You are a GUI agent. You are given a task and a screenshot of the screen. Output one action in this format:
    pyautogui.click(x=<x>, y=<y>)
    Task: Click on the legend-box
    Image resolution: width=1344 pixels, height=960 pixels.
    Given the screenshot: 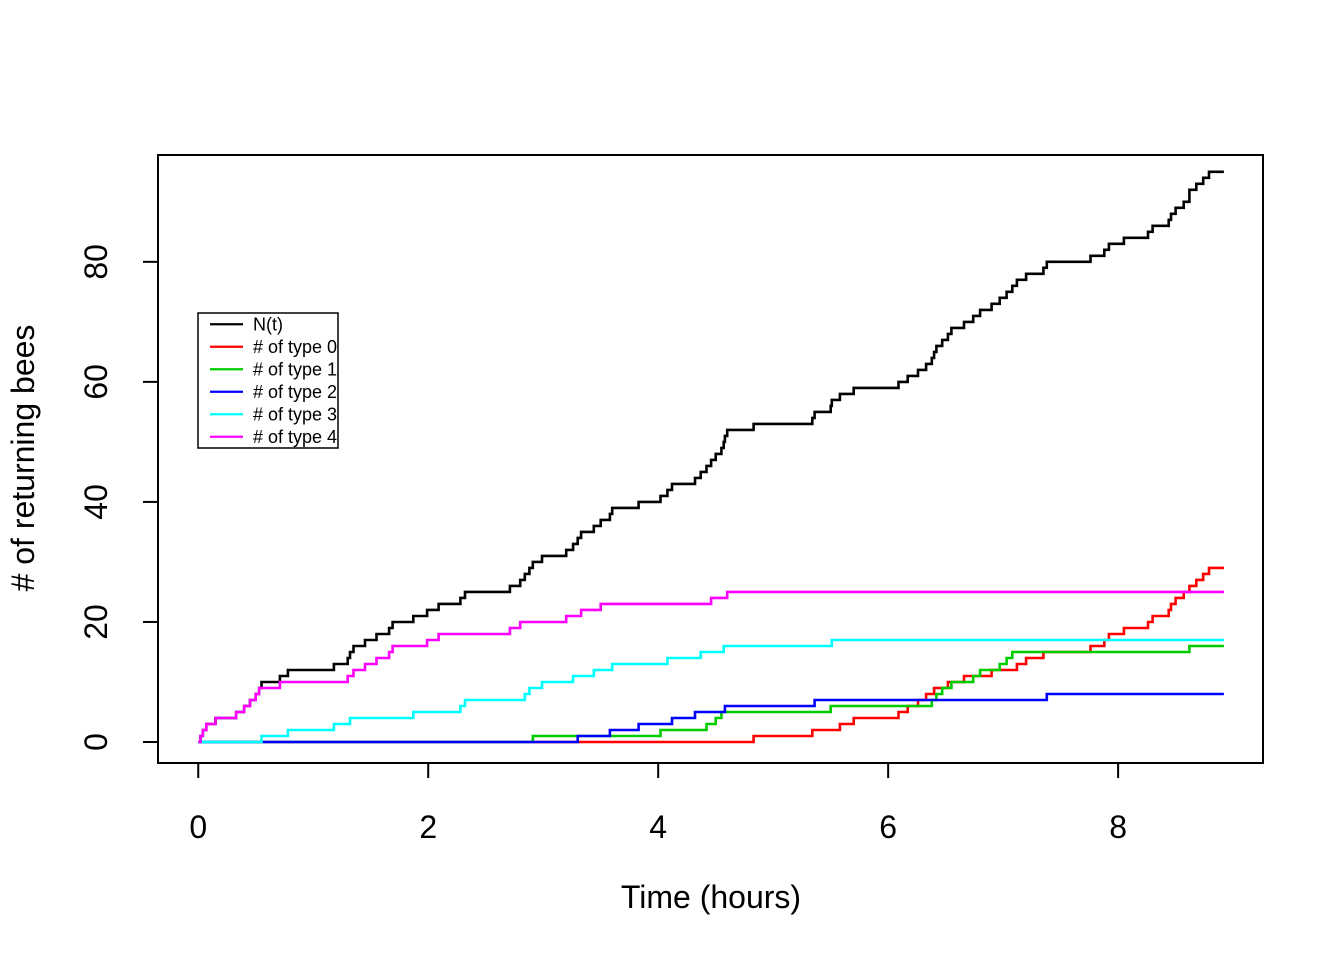 What is the action you would take?
    pyautogui.click(x=268, y=380)
    